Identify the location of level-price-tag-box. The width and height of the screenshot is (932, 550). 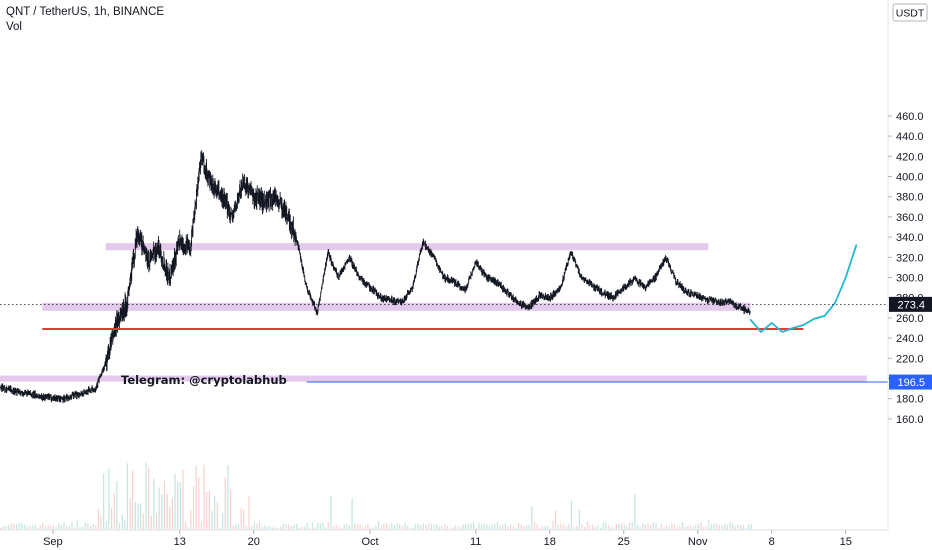
(910, 382).